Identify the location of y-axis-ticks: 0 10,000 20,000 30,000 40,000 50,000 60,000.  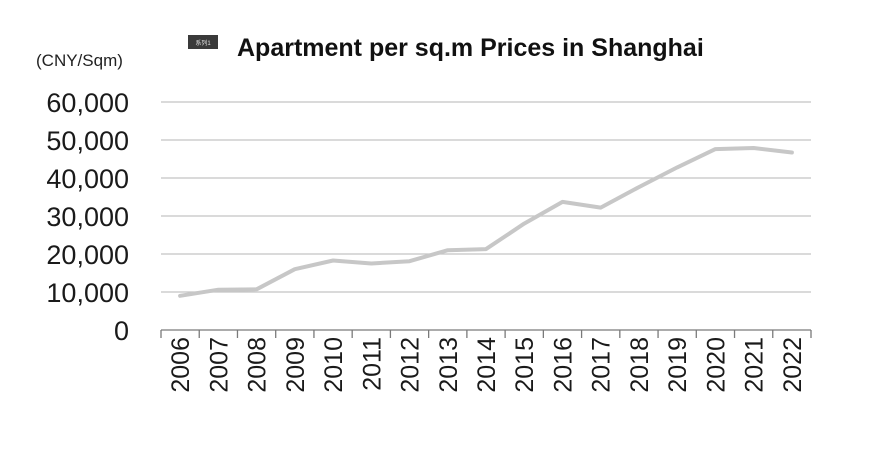
(87, 217).